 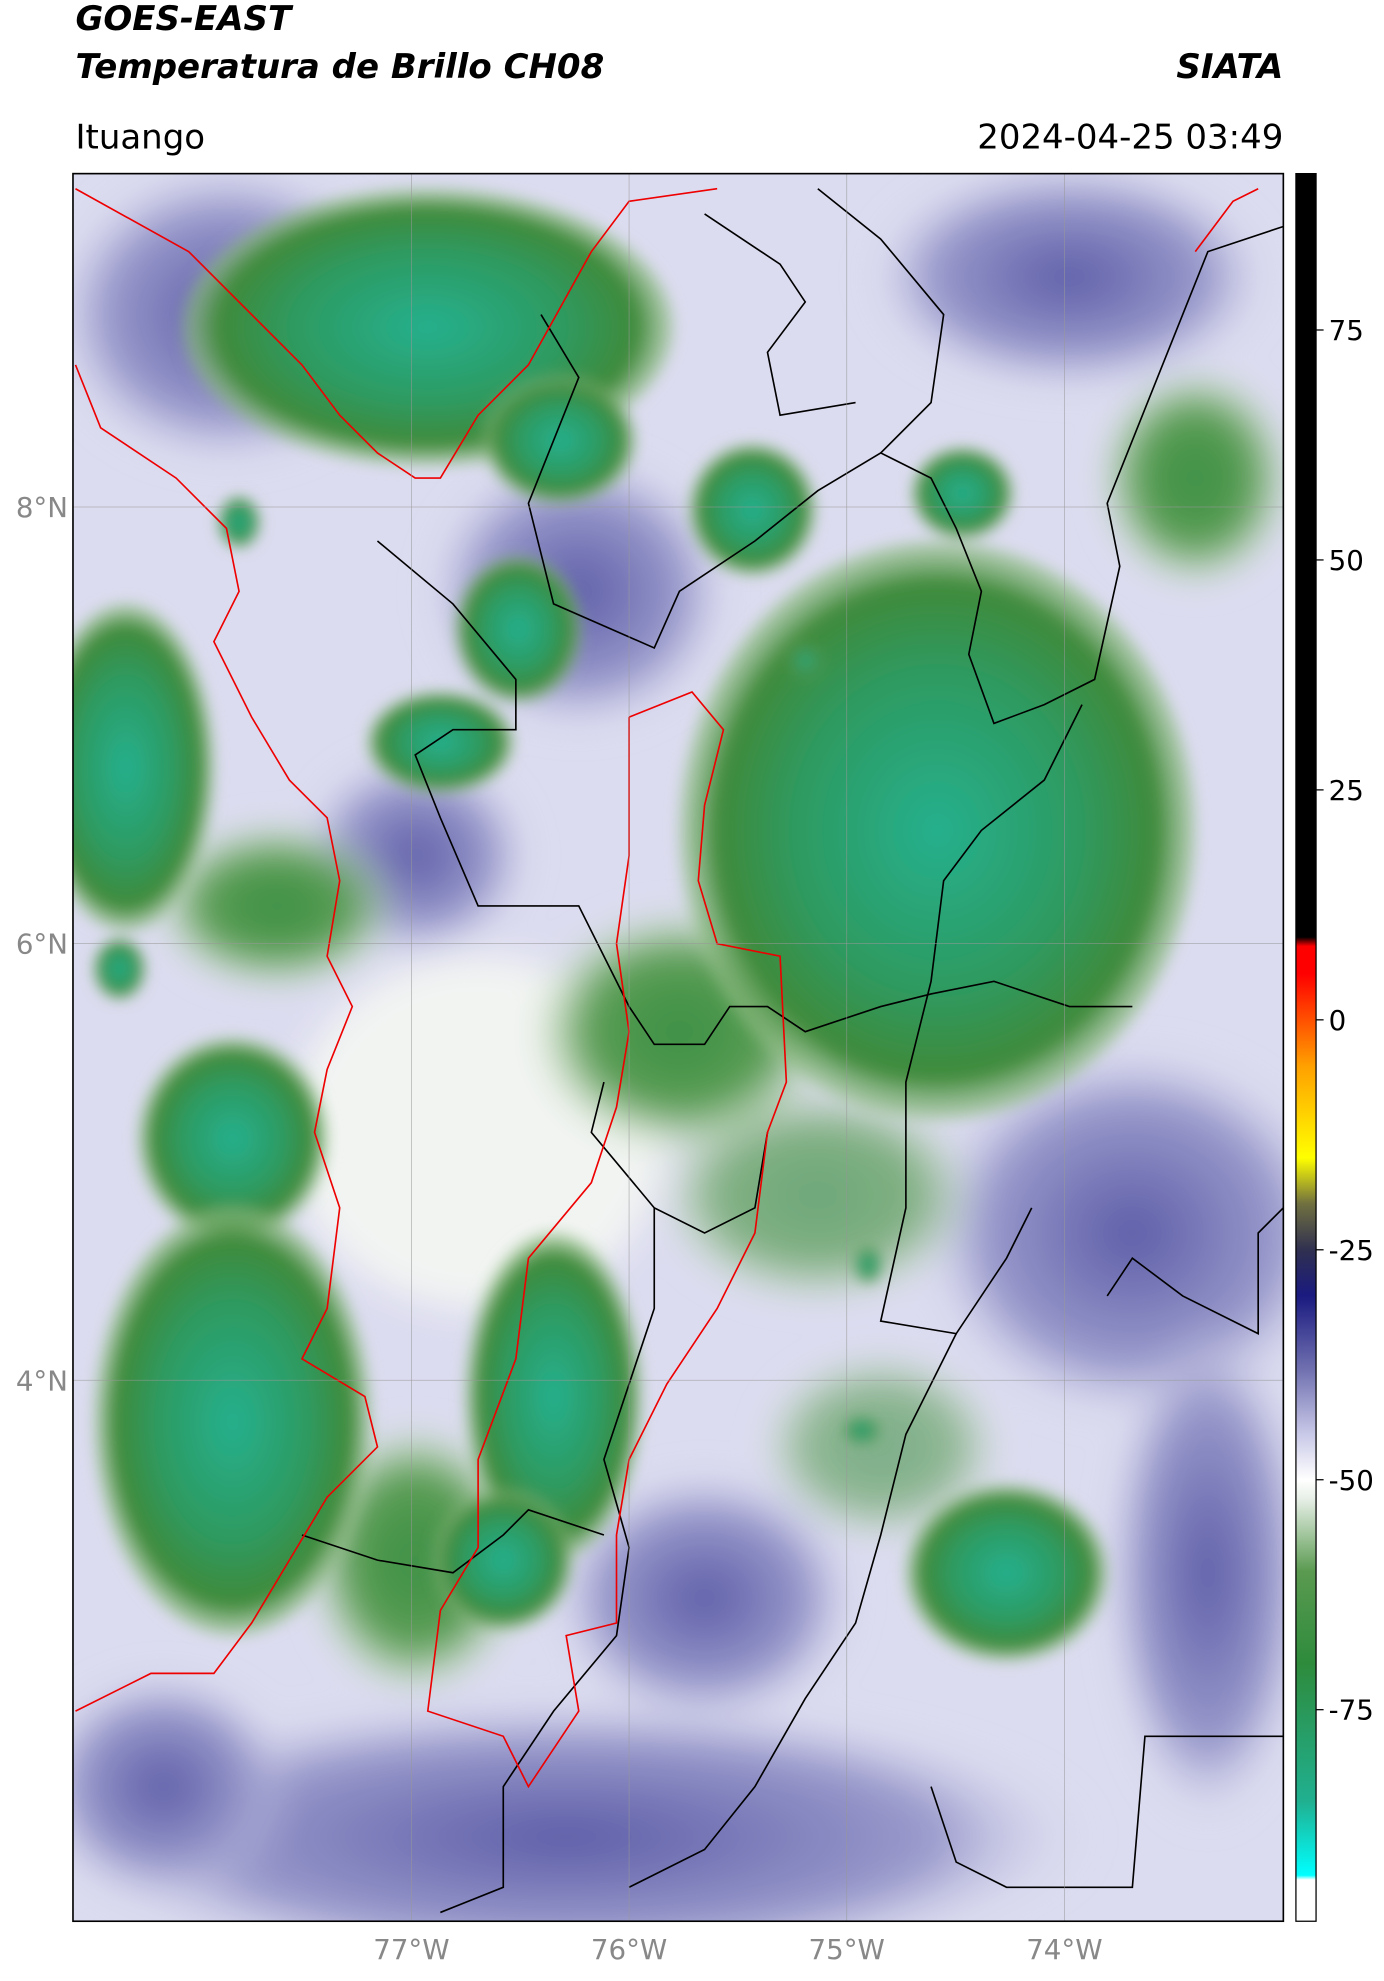 I want to click on colorbar, so click(x=1306, y=1047).